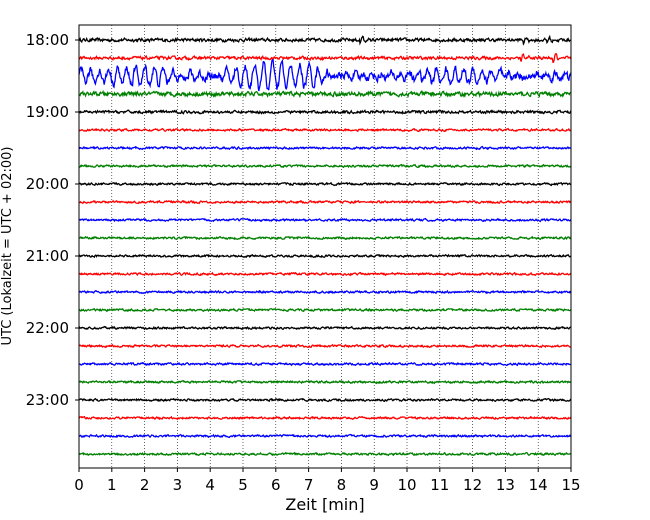 The height and width of the screenshot is (520, 650). What do you see at coordinates (325, 364) in the screenshot?
I see `trace-22:30` at bounding box center [325, 364].